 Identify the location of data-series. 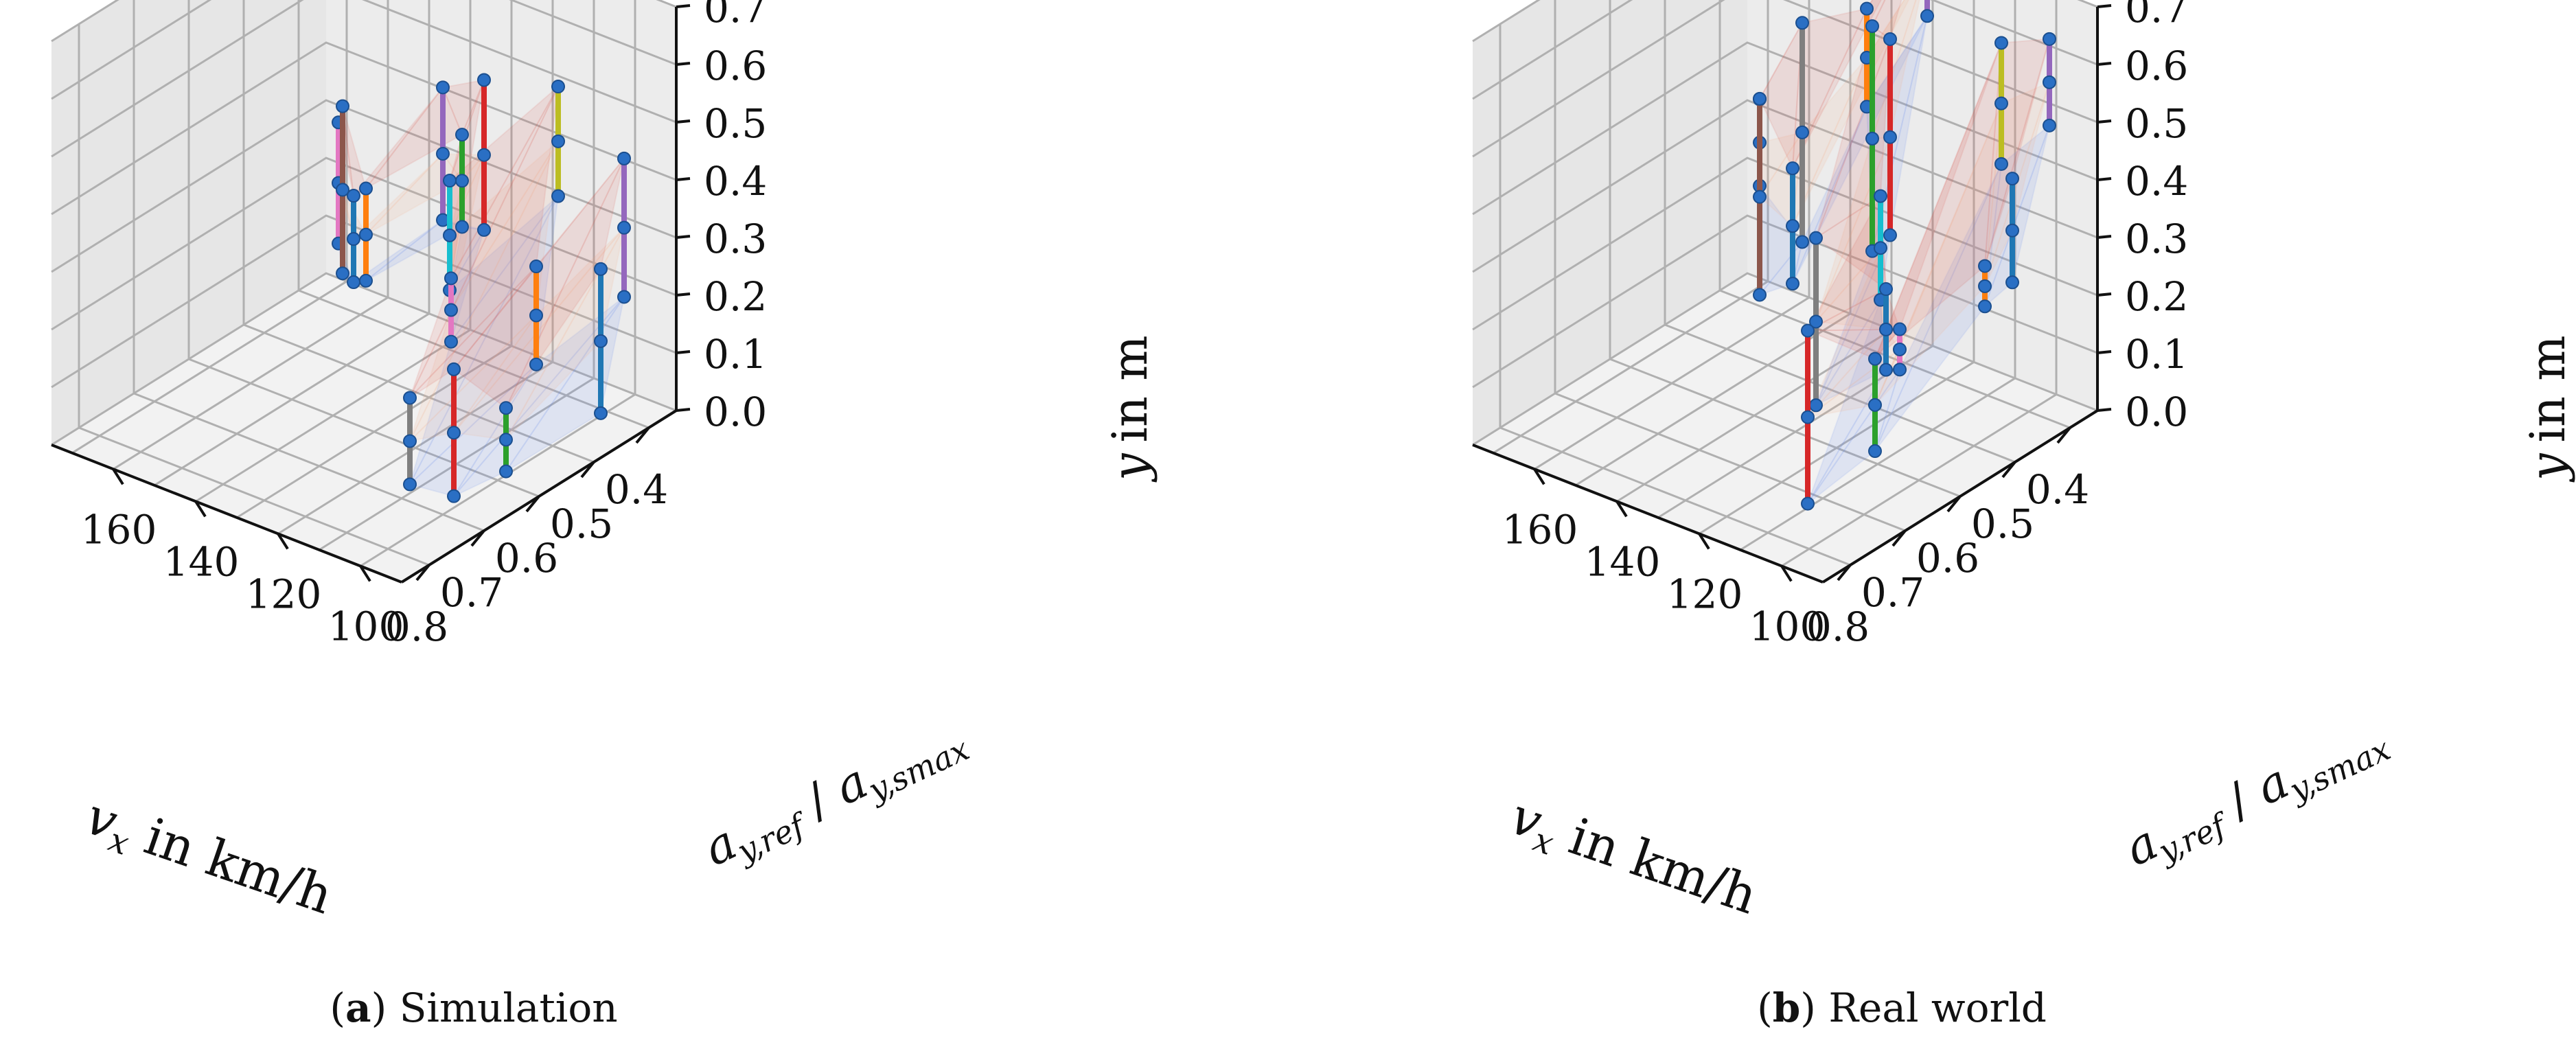
(481, 288).